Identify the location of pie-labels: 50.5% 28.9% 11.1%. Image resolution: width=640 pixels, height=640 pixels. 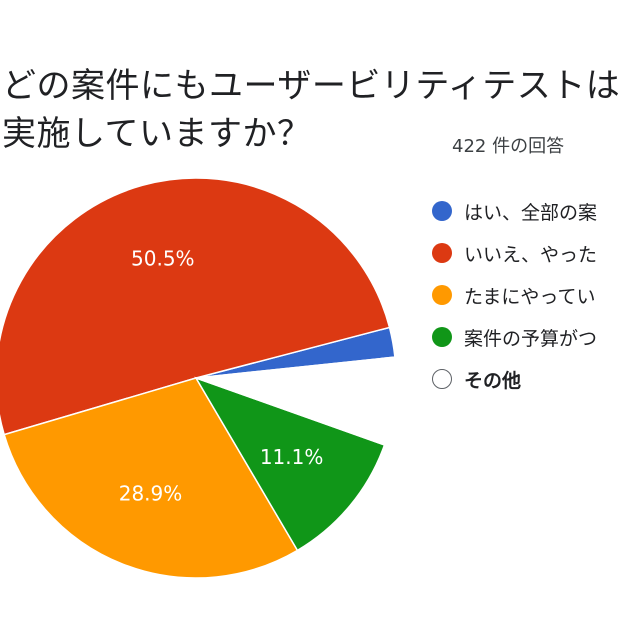
(221, 376).